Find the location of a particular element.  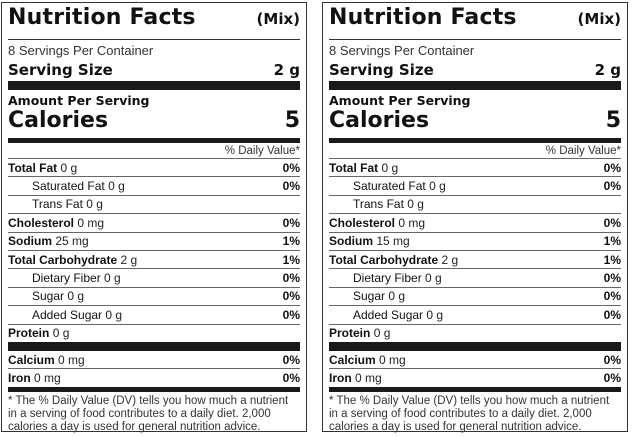

nutrient-row: Sodium 15 mg 1% is located at coordinates (475, 240).